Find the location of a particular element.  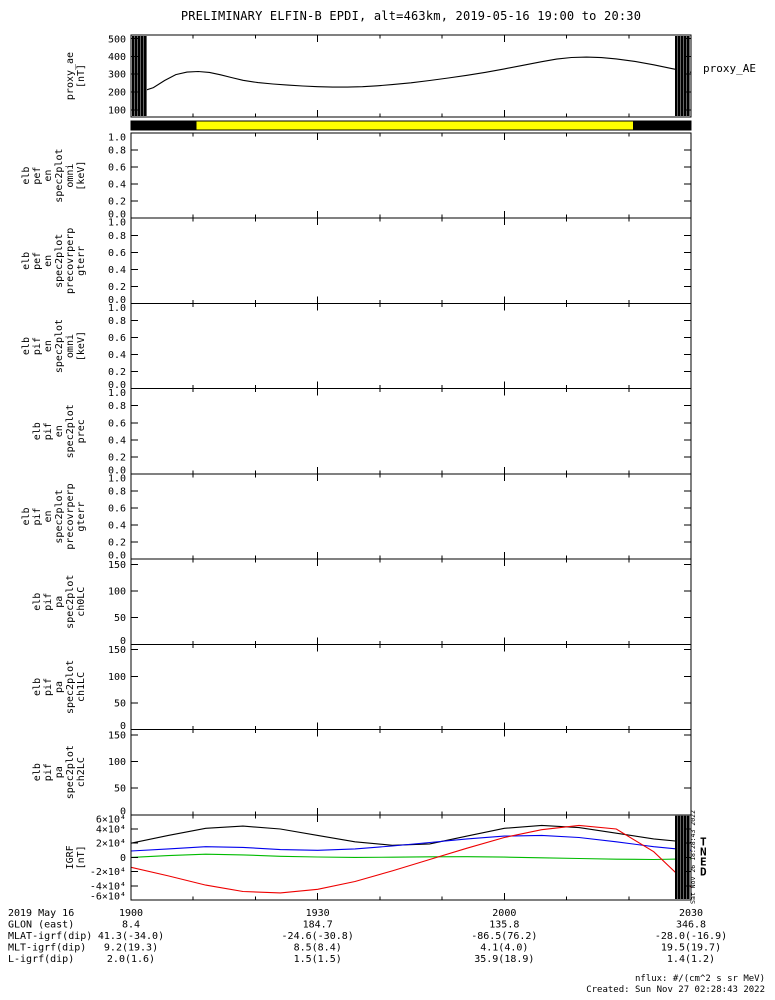

series-key-N: N is located at coordinates (703, 851).